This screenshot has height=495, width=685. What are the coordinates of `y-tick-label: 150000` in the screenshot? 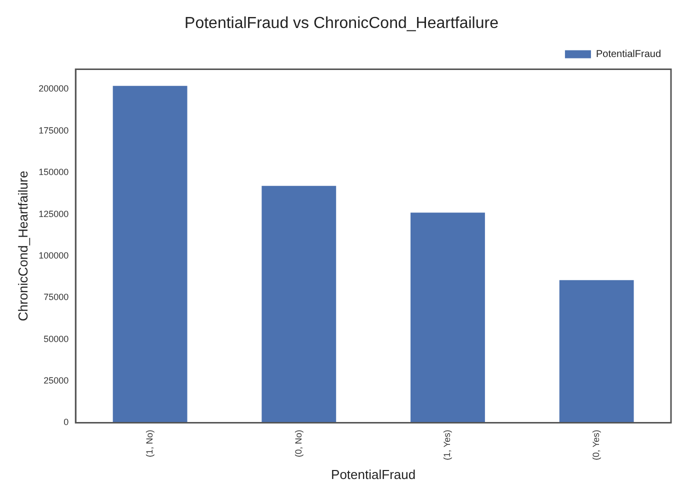 It's located at (53, 172).